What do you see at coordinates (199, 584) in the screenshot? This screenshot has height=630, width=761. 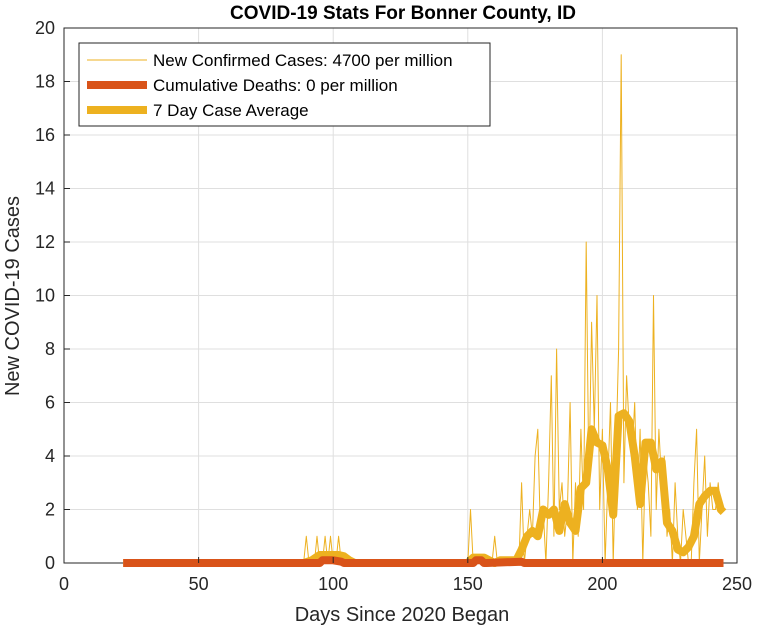 I see `x-tick-label: 50` at bounding box center [199, 584].